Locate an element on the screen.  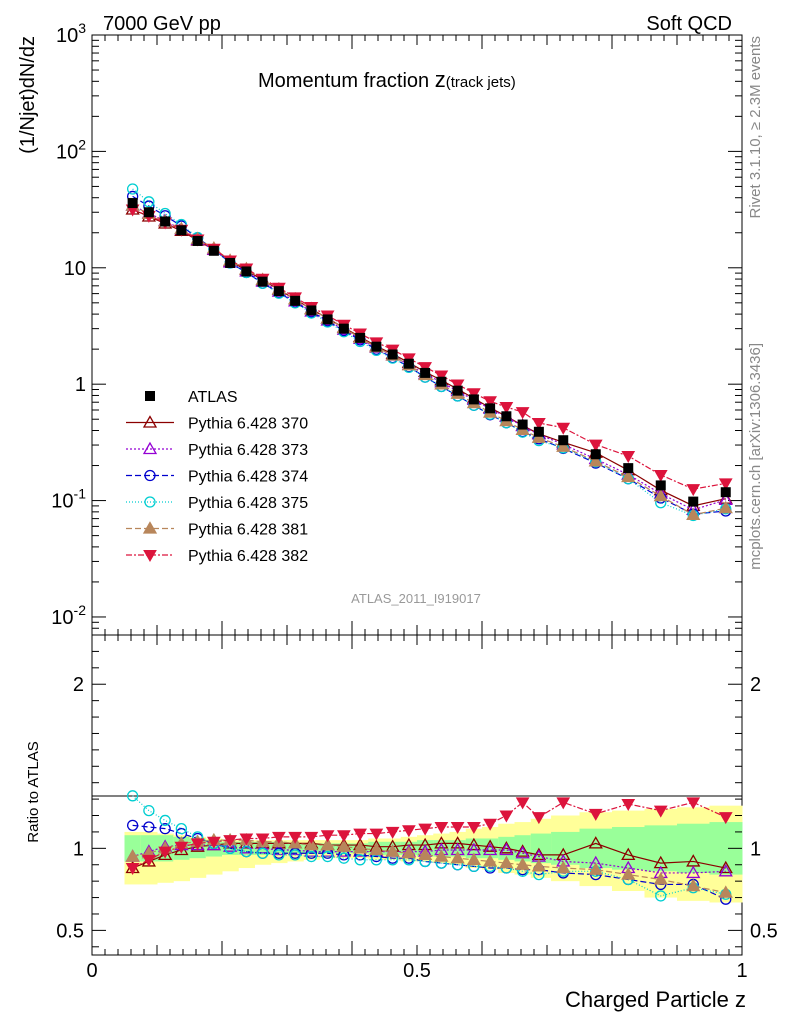
legend-label: Pythia 6.428 382 is located at coordinates (248, 556).